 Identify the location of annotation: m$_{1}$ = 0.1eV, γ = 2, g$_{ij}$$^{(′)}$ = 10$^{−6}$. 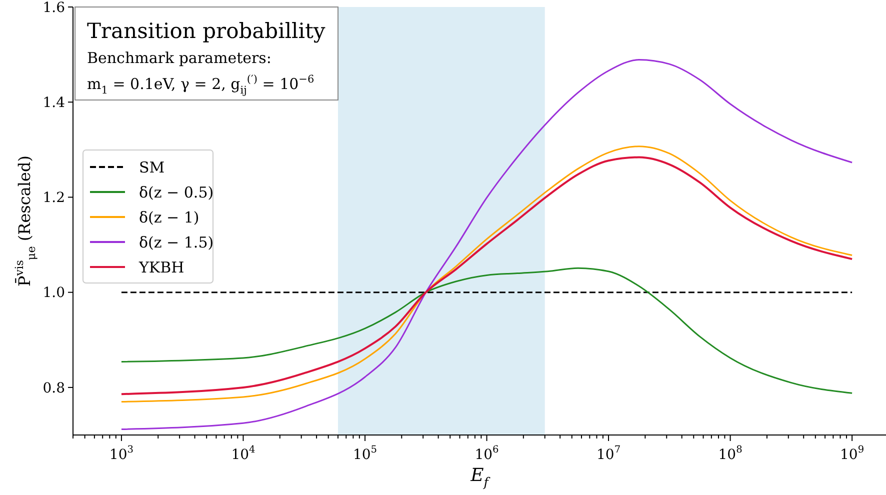
(200, 84).